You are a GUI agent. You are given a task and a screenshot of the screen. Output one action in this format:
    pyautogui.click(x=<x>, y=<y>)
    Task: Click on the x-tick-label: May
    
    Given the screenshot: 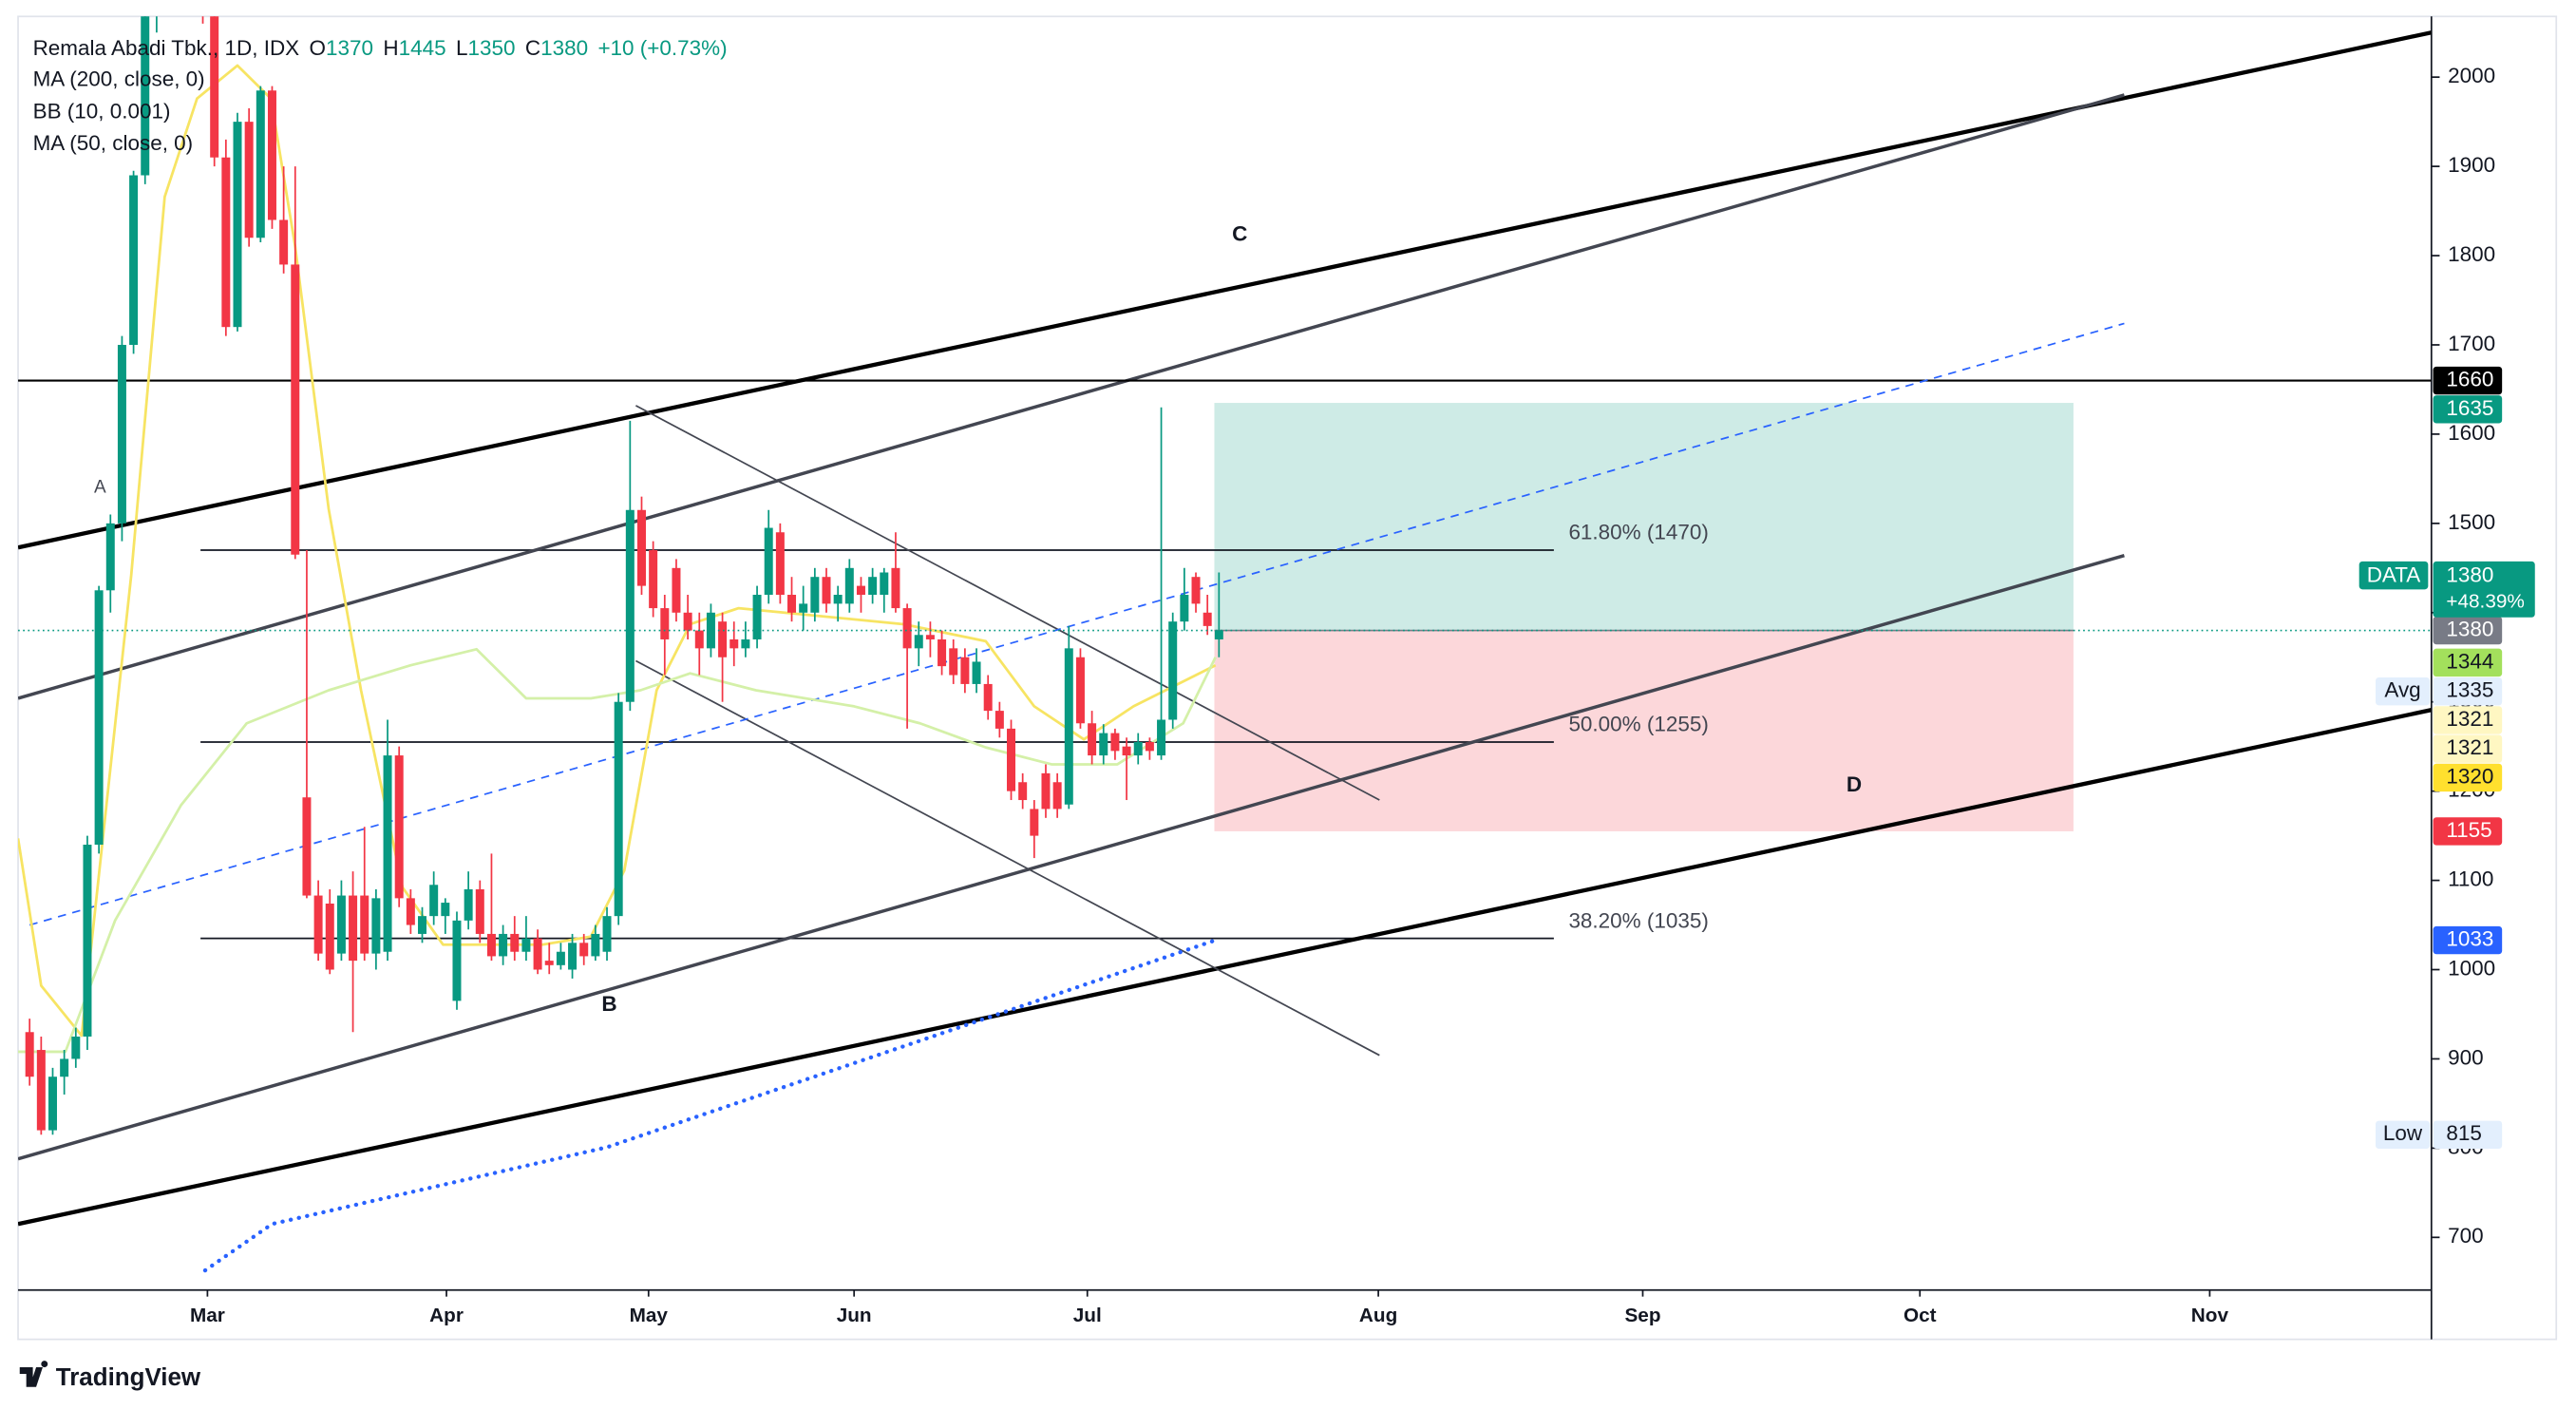 What is the action you would take?
    pyautogui.click(x=649, y=1315)
    